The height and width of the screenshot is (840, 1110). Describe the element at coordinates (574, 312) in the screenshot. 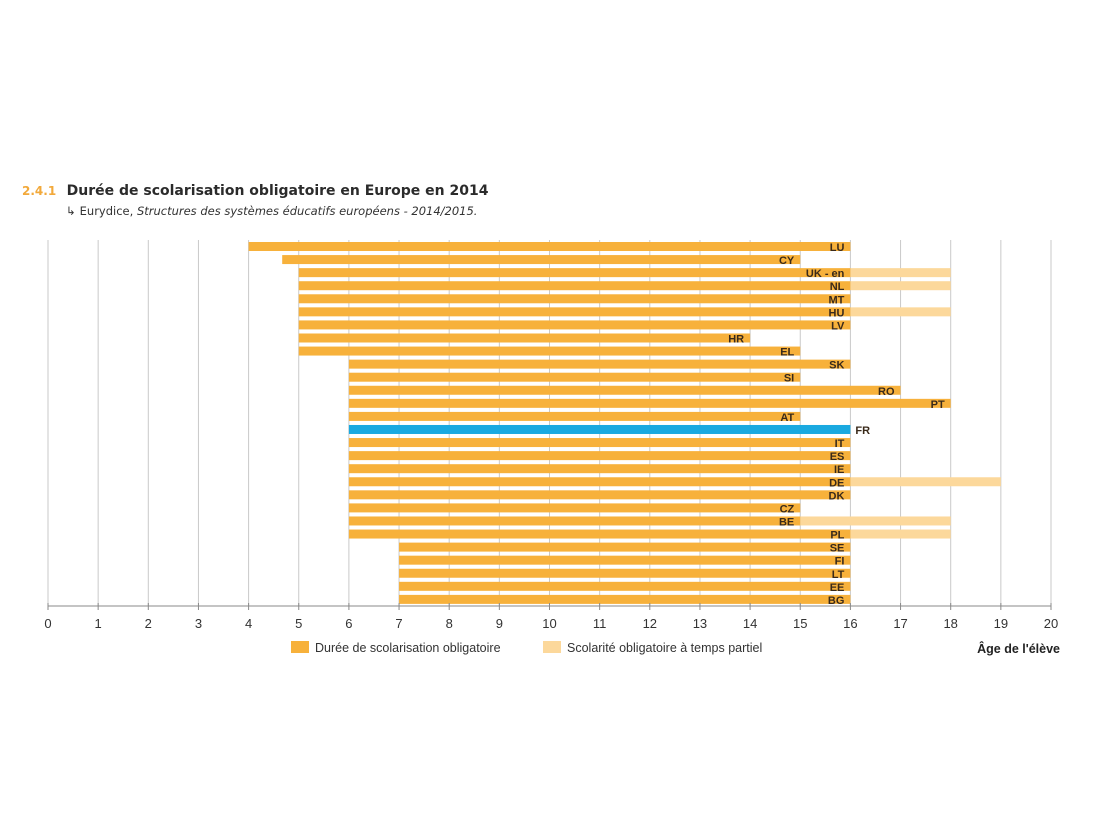

I see `bar-HU` at that location.